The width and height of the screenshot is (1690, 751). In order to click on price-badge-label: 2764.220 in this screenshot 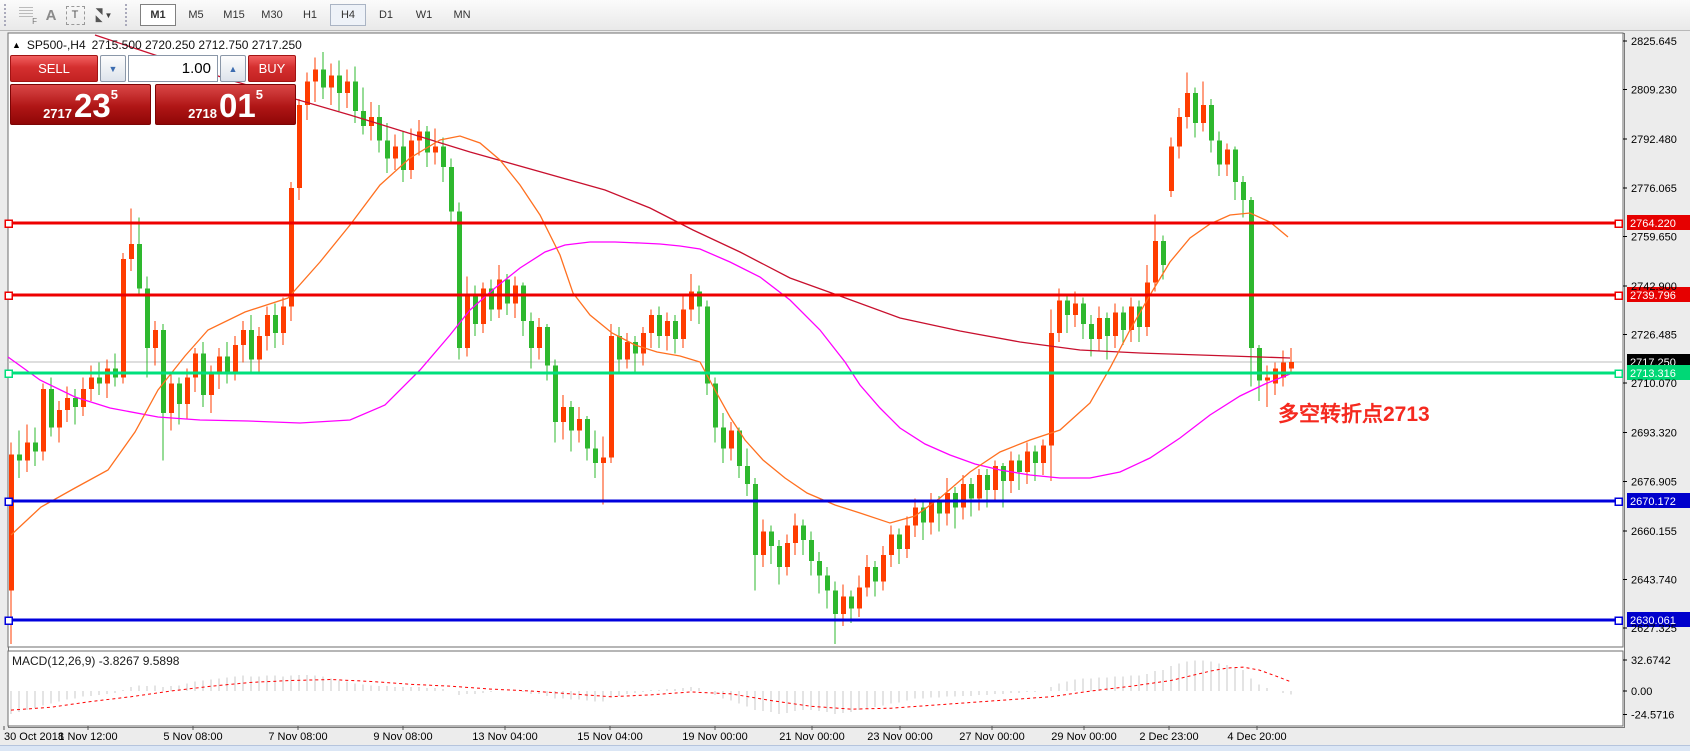, I will do `click(1653, 224)`.